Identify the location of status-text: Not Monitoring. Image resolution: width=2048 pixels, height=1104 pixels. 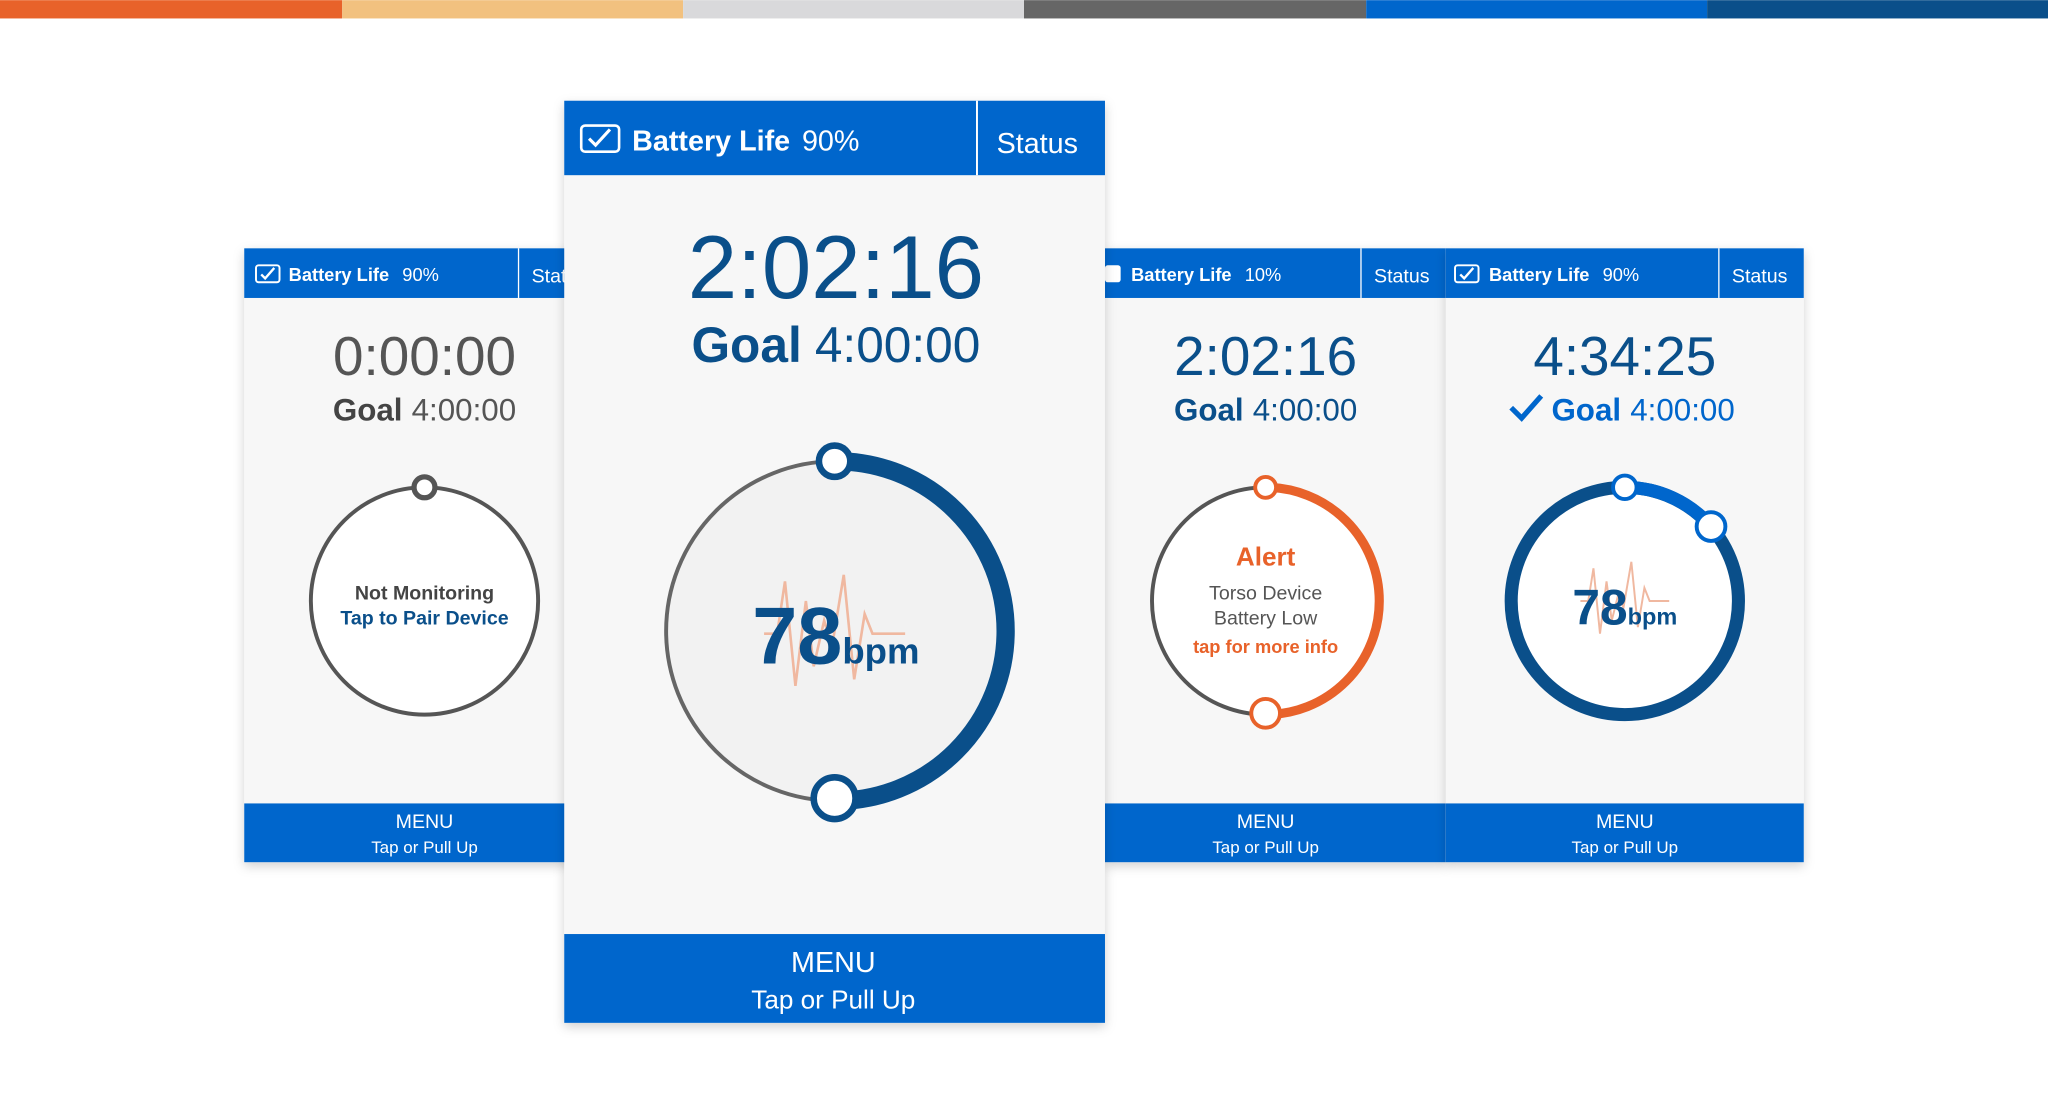
(424, 594).